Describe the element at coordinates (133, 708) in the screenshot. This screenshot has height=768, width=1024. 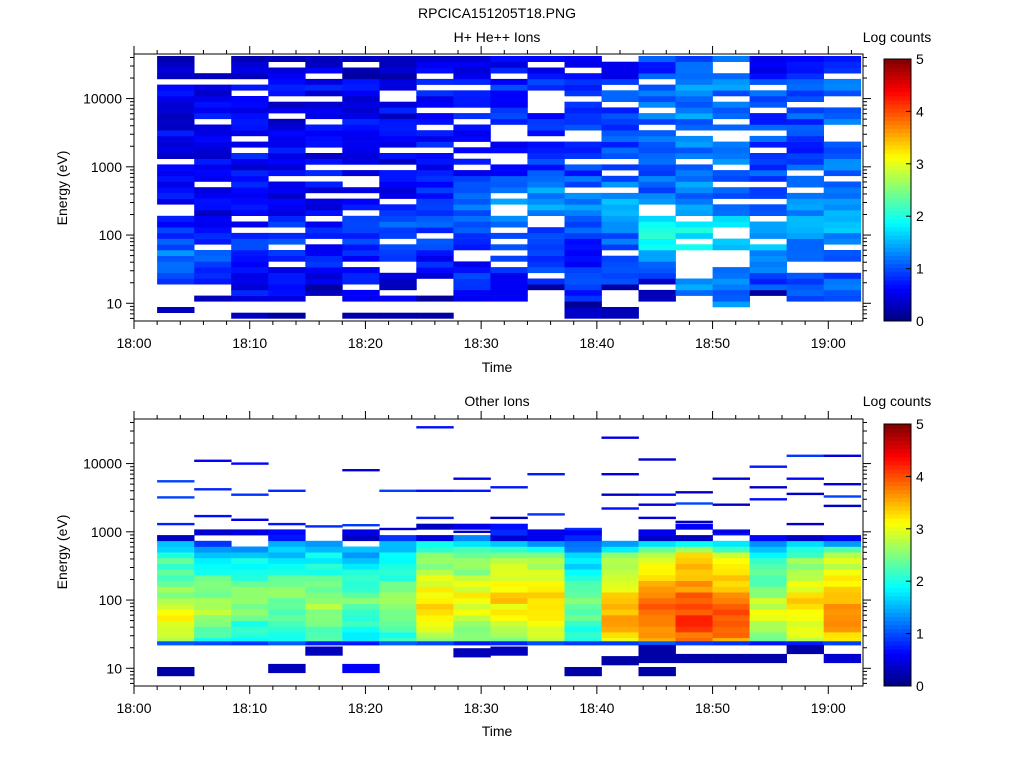
I see `x-tick-label: 18:00` at that location.